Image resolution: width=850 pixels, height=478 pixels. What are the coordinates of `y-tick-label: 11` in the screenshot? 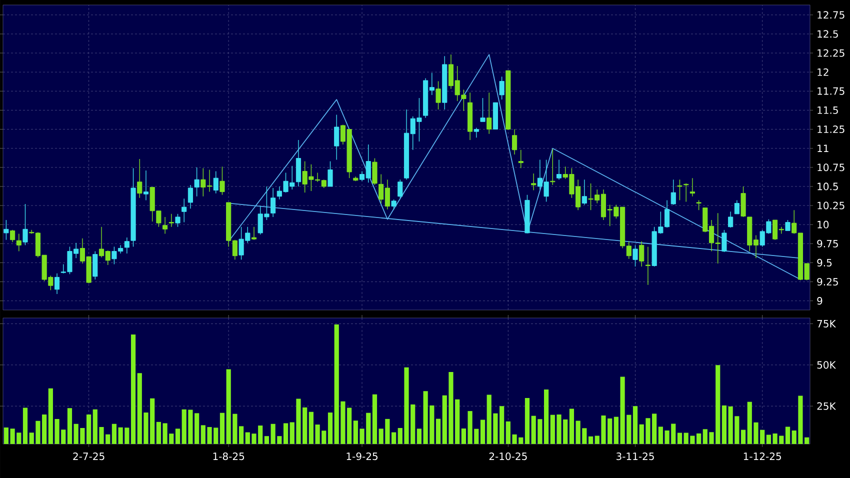 It's located at (823, 148).